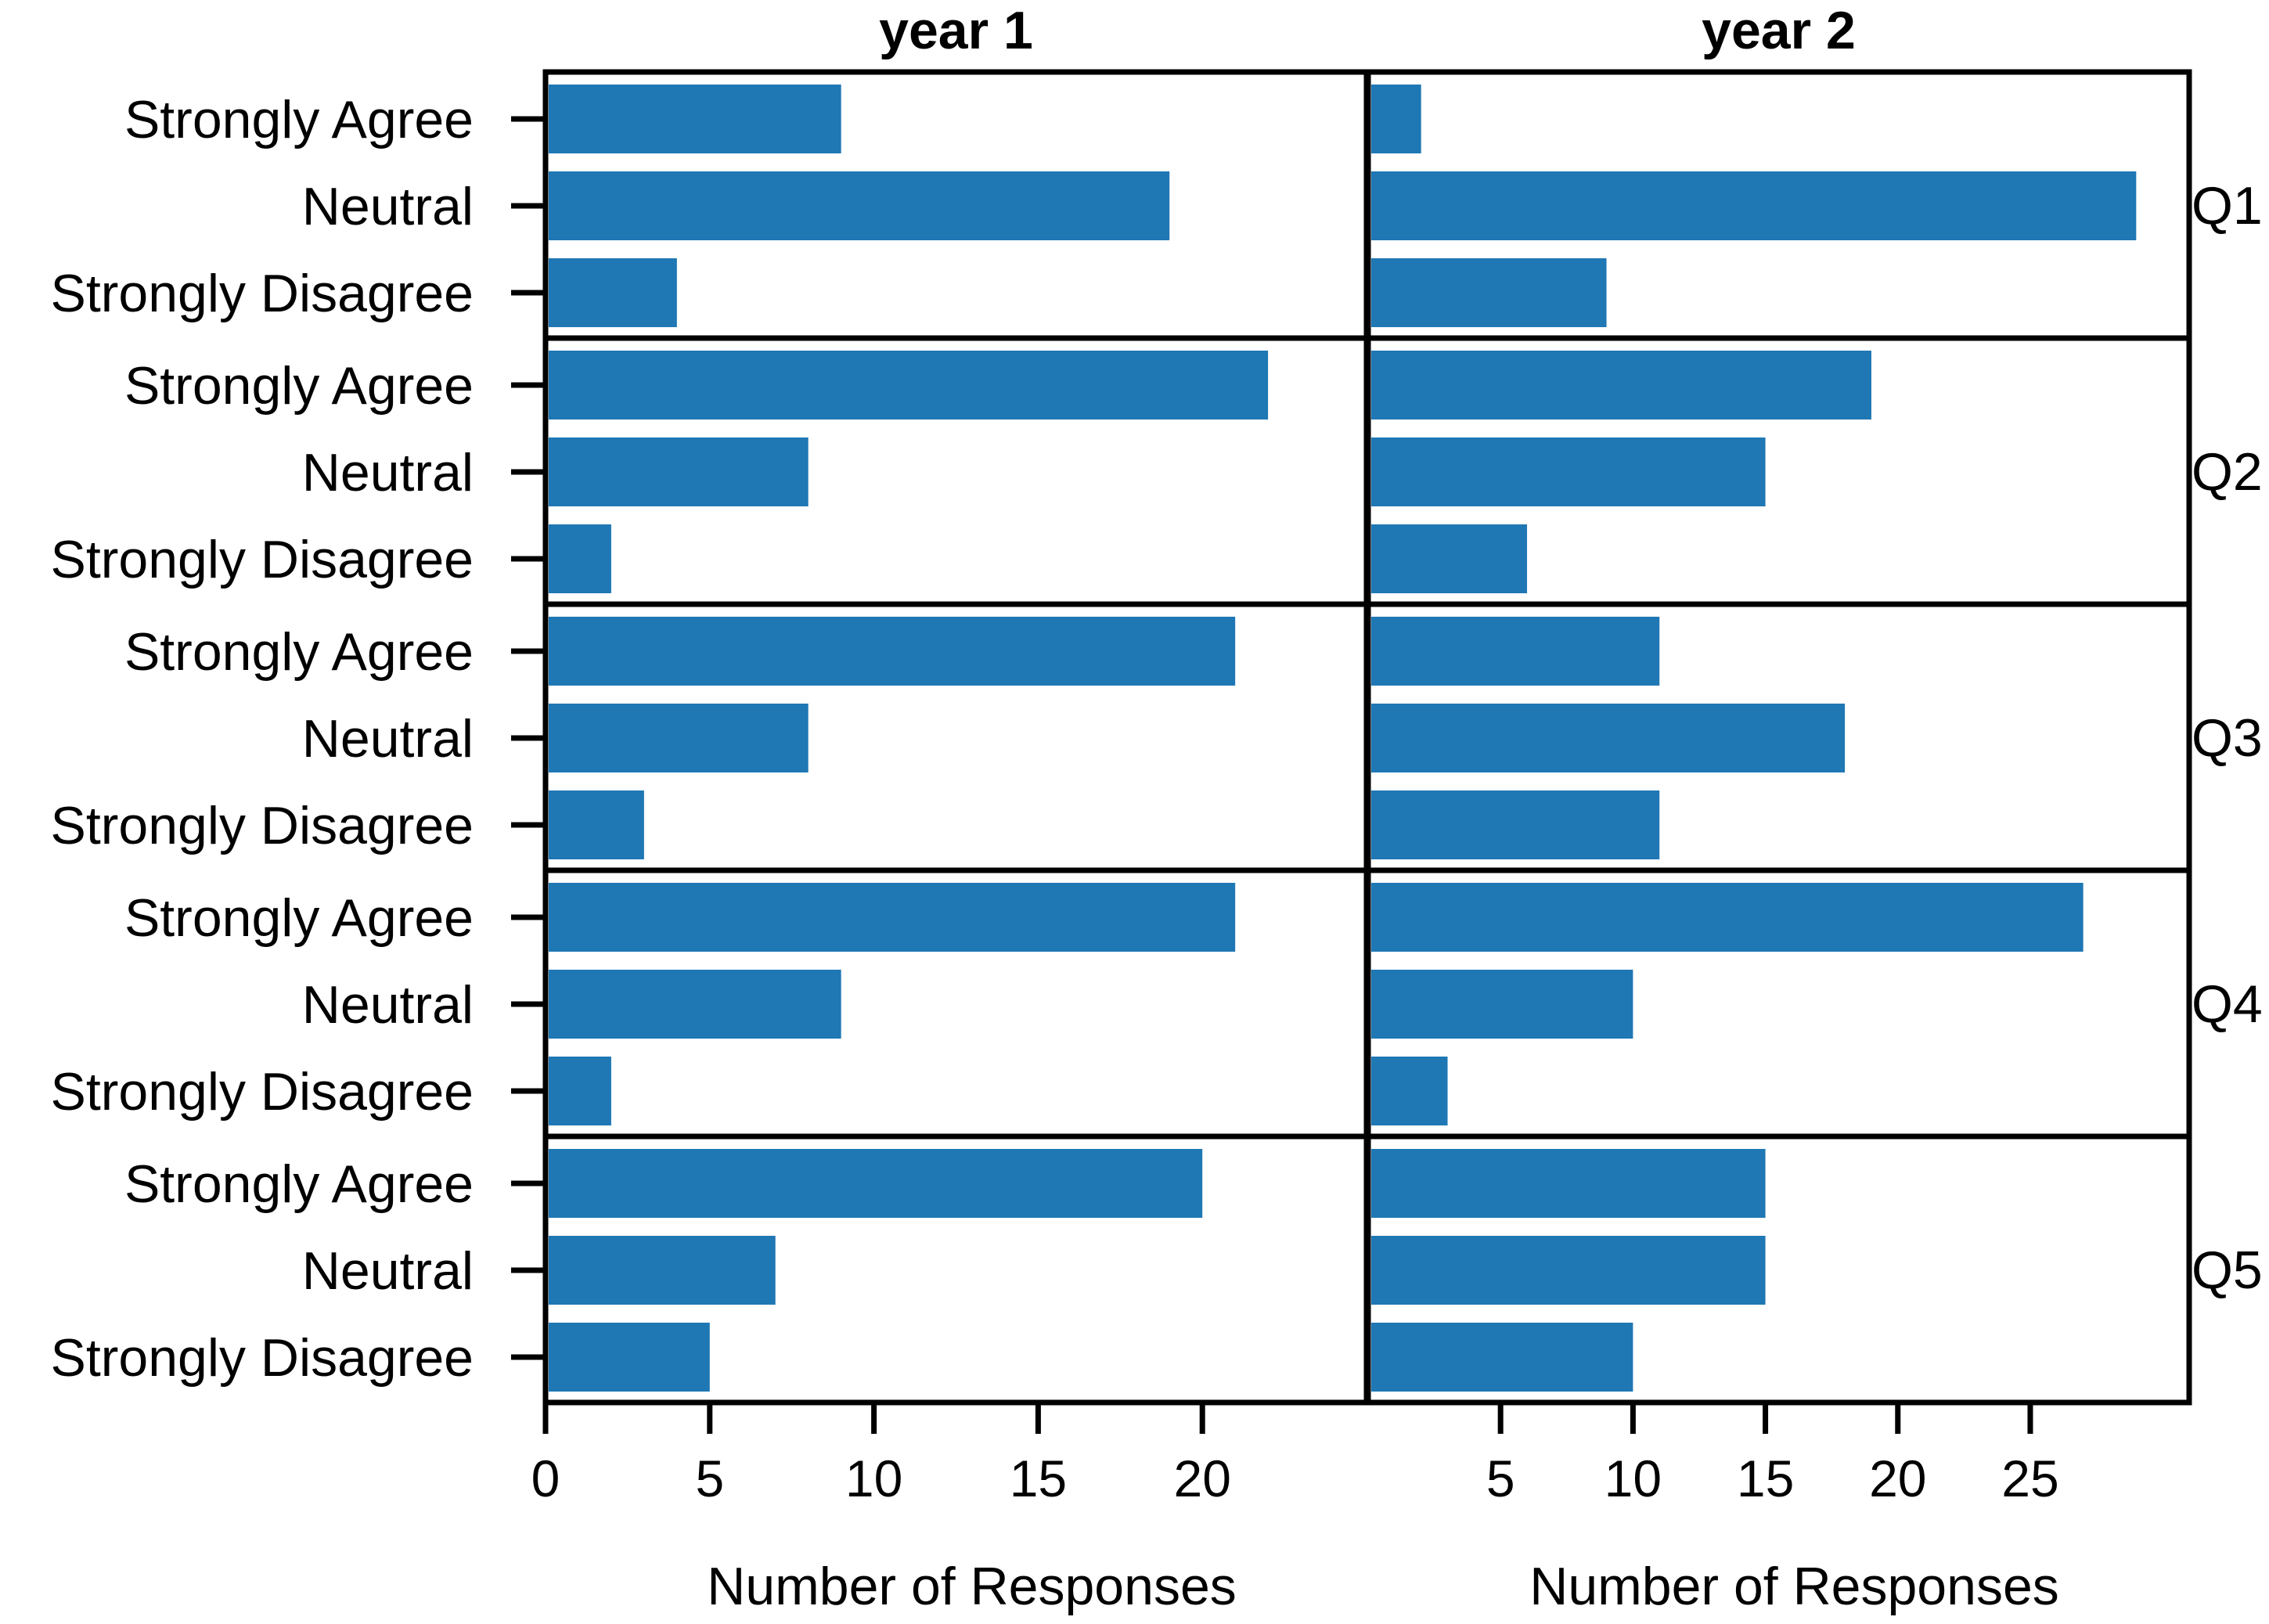  Describe the element at coordinates (262, 293) in the screenshot. I see `ytick-label-q1-2: Strongly Disagree` at that location.